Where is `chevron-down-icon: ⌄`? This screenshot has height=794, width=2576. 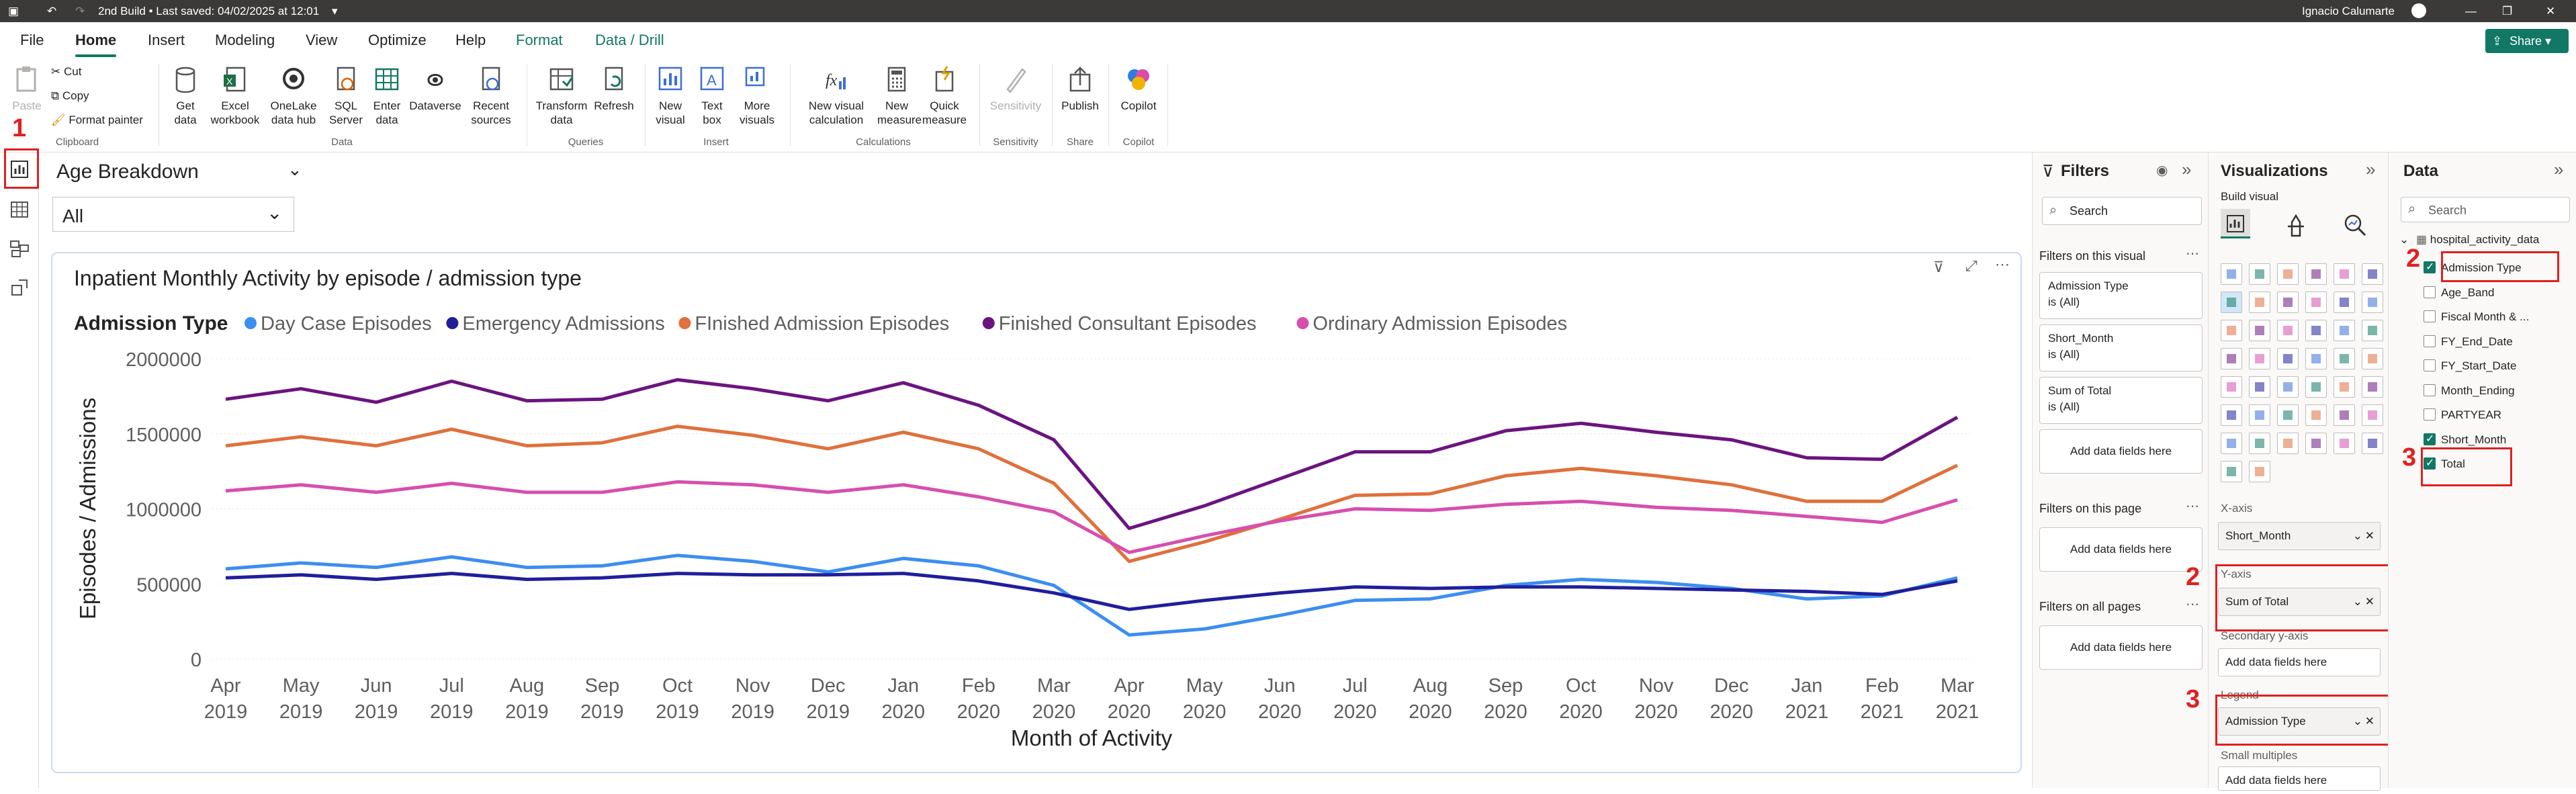
chevron-down-icon: ⌄ is located at coordinates (2357, 601).